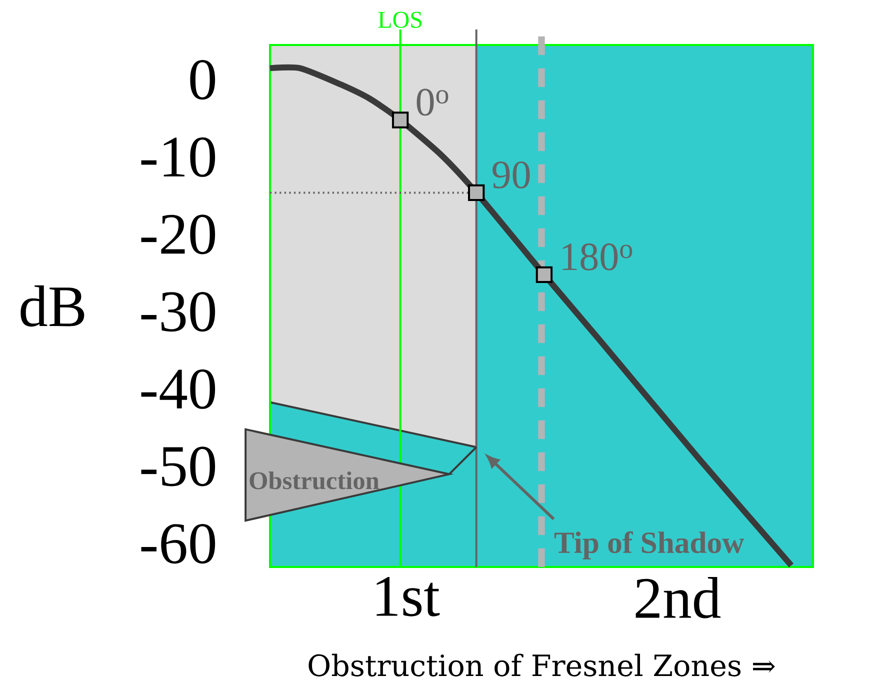 The image size is (869, 685). I want to click on y-axis-title: dB, so click(52, 306).